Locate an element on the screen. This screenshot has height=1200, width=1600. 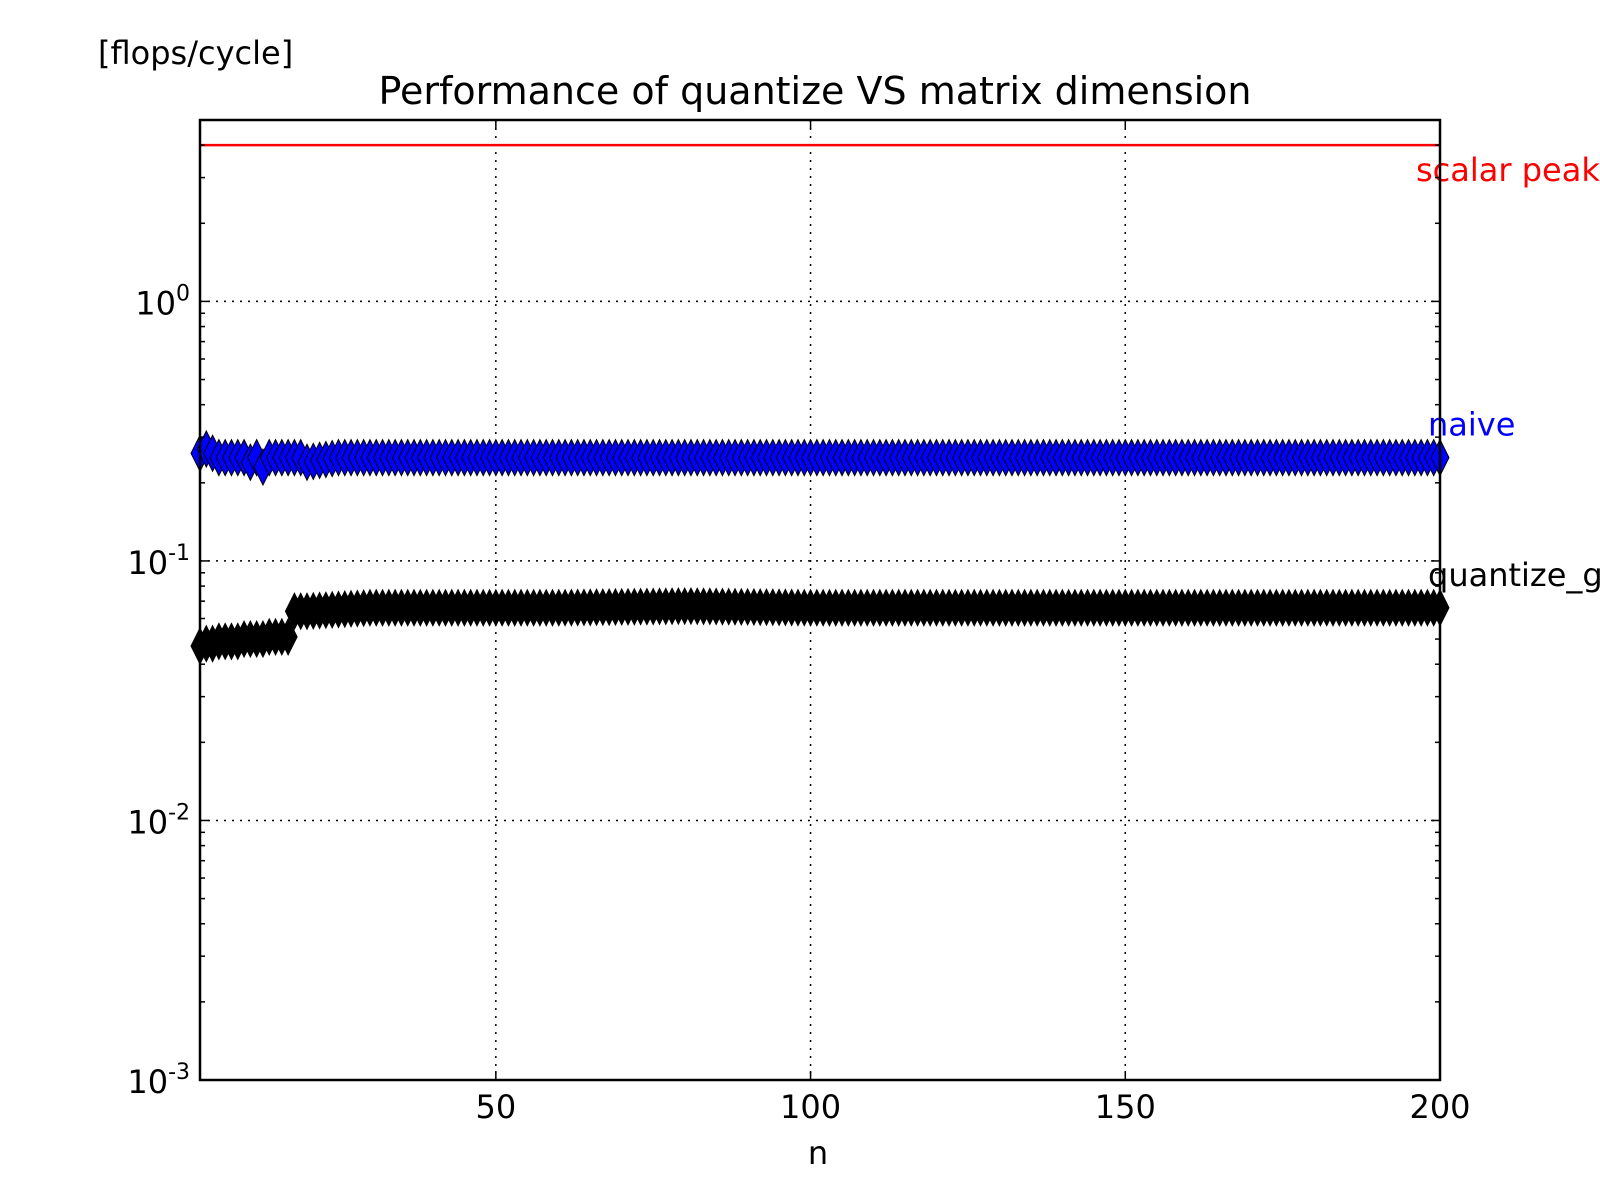
series-quantize-g: quantize_g is located at coordinates (895, 611).